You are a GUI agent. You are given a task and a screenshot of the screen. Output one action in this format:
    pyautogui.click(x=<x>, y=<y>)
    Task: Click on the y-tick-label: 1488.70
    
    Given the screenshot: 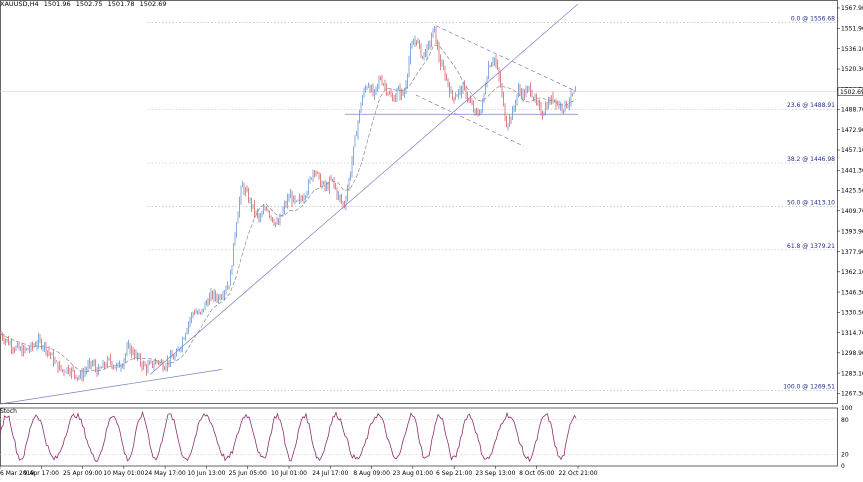 What is the action you would take?
    pyautogui.click(x=852, y=110)
    